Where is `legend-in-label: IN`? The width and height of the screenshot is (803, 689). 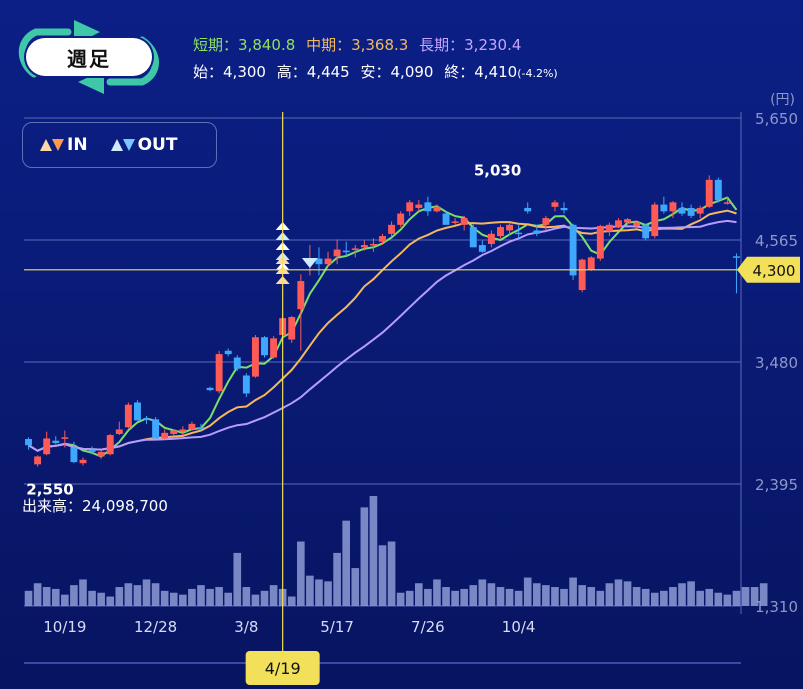
legend-in-label: IN is located at coordinates (77, 145).